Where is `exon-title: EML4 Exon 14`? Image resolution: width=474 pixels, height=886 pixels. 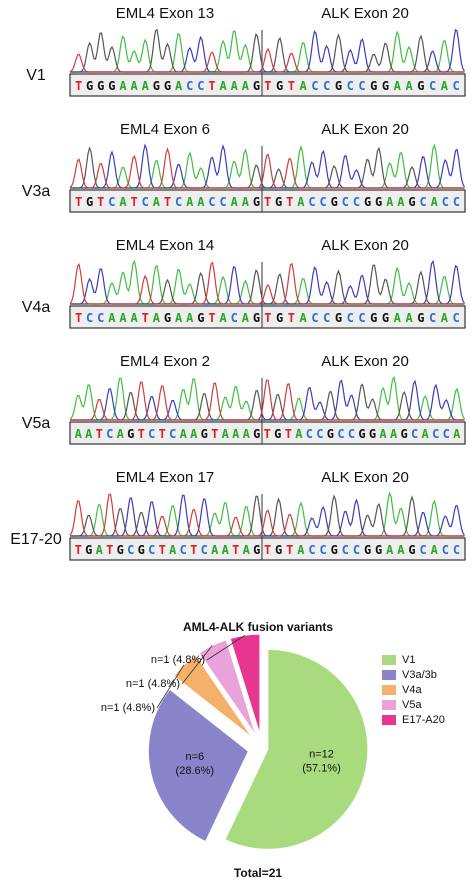
exon-title: EML4 Exon 14 is located at coordinates (165, 245).